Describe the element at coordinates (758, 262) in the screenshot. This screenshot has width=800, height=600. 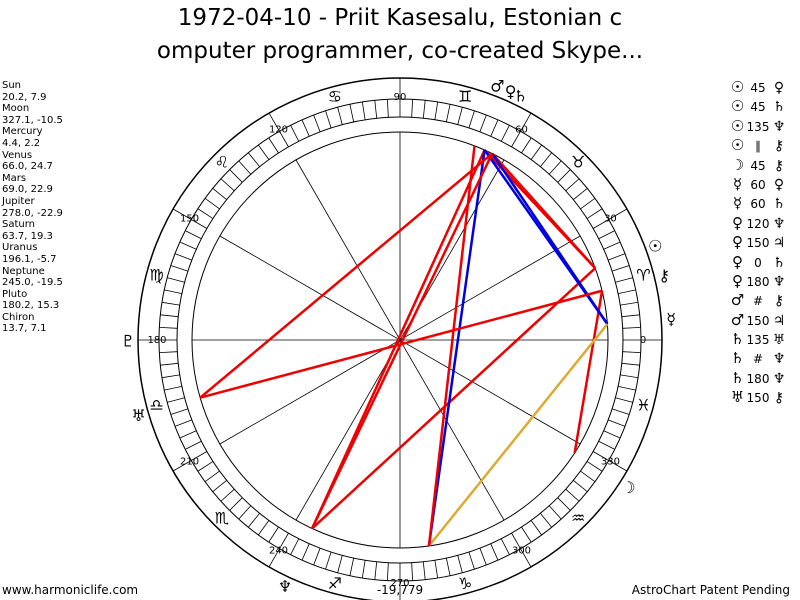
I see `aspect-row: ♀ 0 ♄` at that location.